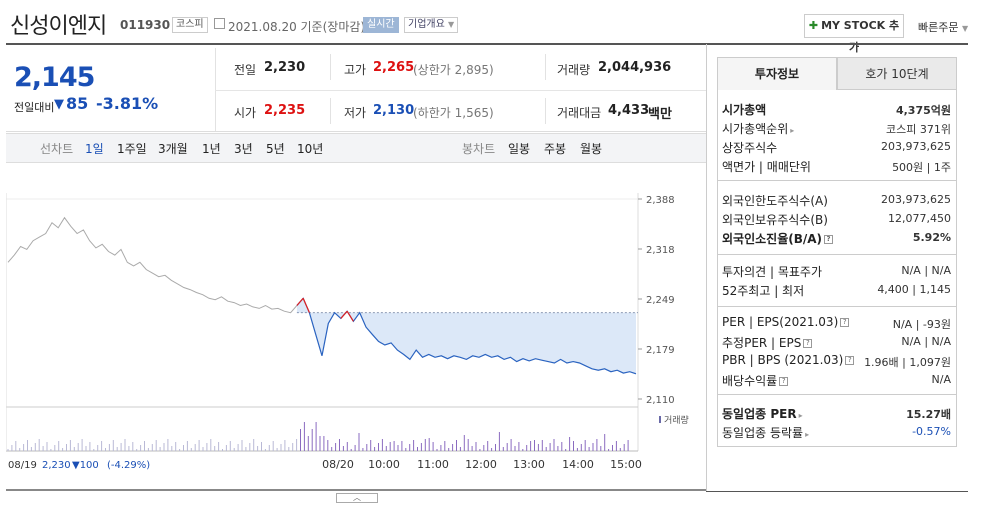 The height and width of the screenshot is (505, 990). Describe the element at coordinates (34, 107) in the screenshot. I see `change-label: 전일대비` at that location.